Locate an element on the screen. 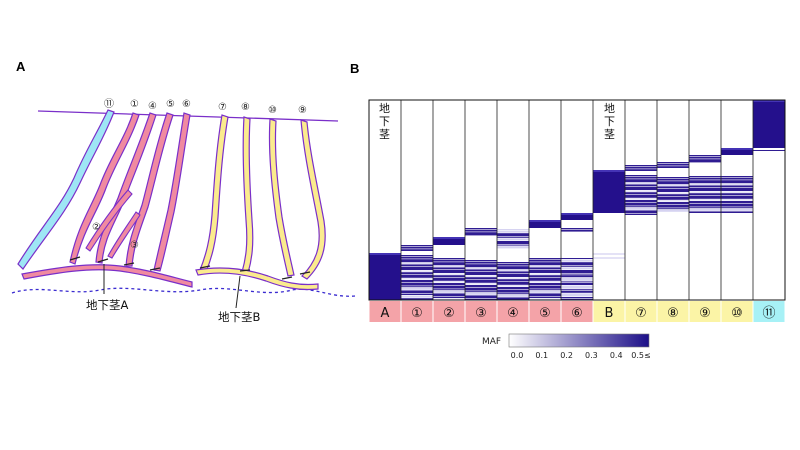 Image resolution: width=800 pixels, height=450 pixels. rhizome-b is located at coordinates (257, 279).